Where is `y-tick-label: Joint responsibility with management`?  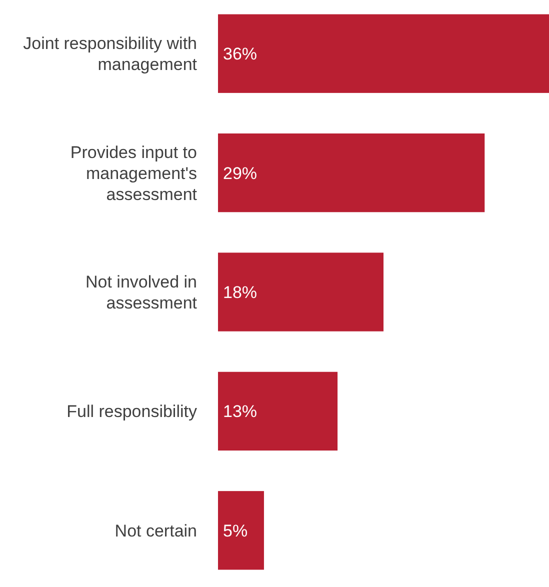 y-tick-label: Joint responsibility with management is located at coordinates (110, 54).